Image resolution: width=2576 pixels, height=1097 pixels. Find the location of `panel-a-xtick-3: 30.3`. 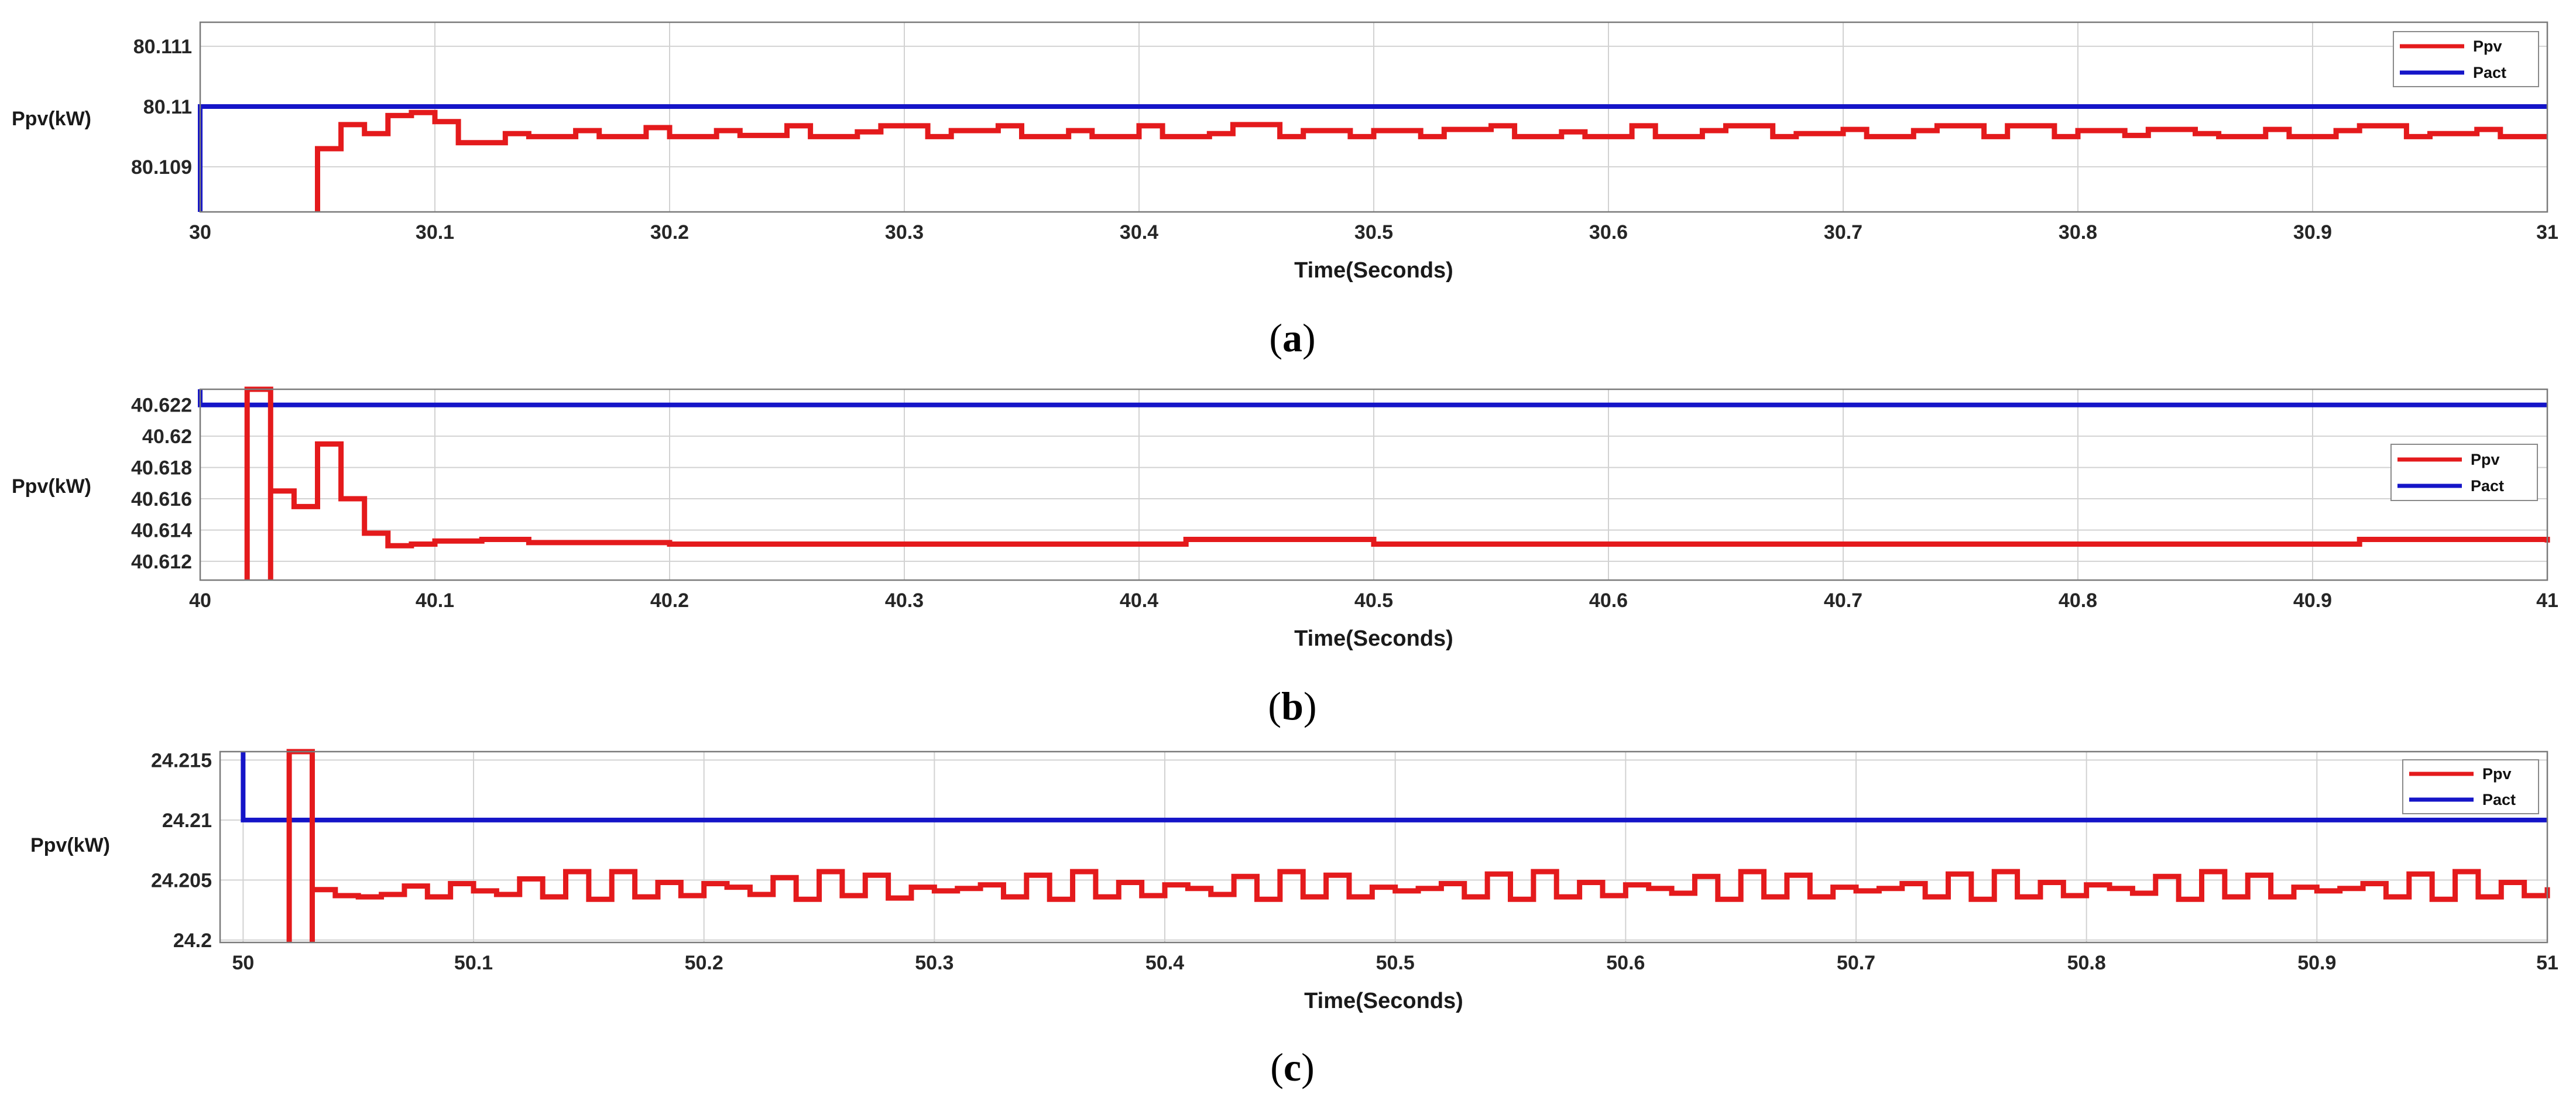

panel-a-xtick-3: 30.3 is located at coordinates (904, 233).